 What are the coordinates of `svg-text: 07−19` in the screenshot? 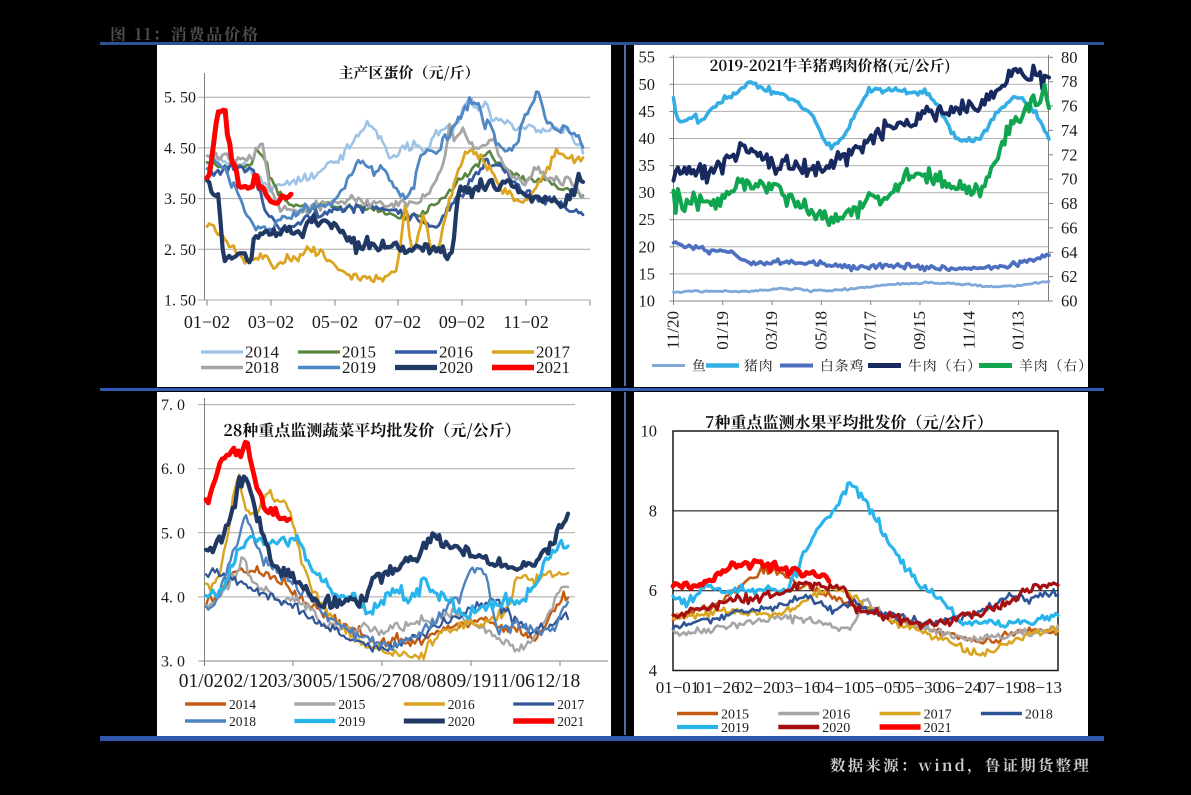 It's located at (1000, 687).